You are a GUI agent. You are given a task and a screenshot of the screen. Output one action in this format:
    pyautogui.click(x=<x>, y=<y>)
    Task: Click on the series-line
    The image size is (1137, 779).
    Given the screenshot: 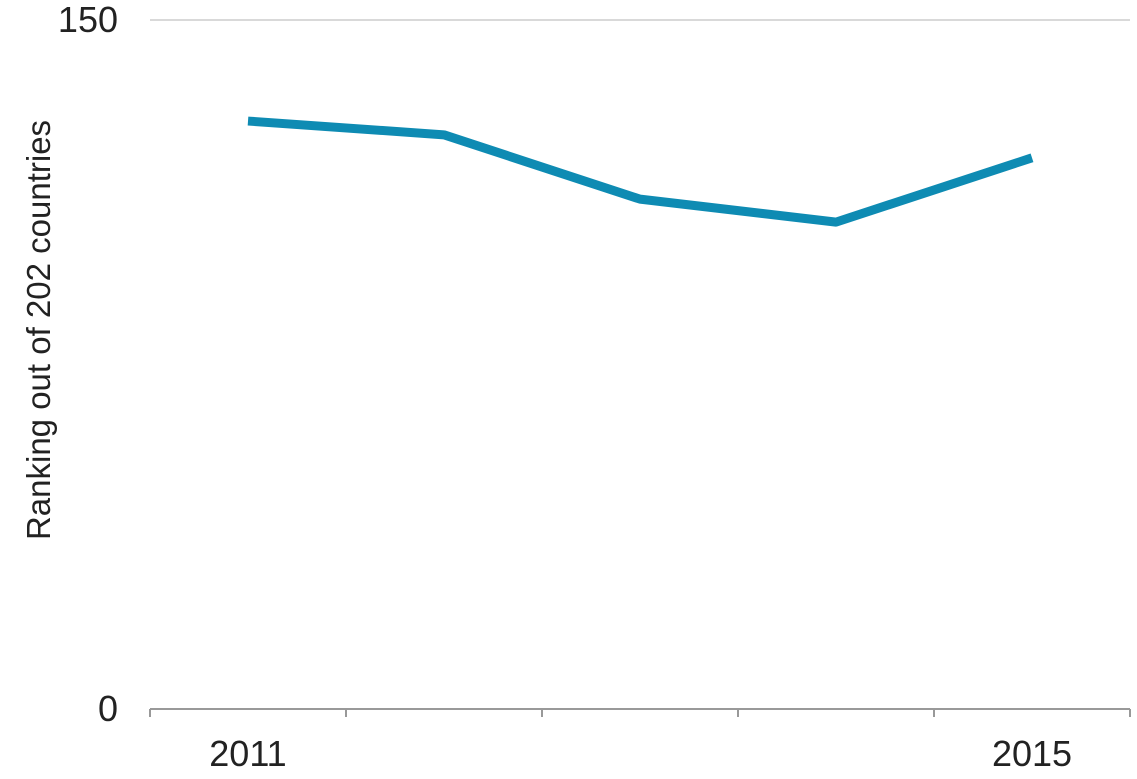 What is the action you would take?
    pyautogui.click(x=640, y=171)
    